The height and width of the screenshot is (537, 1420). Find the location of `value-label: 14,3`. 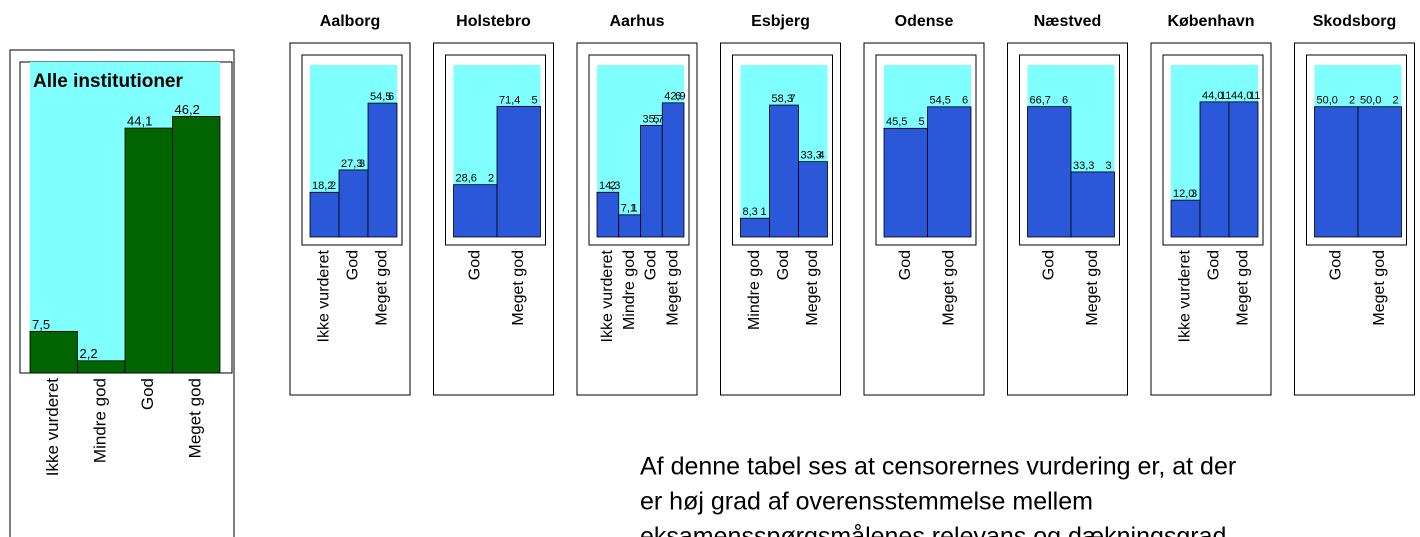

value-label: 14,3 is located at coordinates (609, 186).